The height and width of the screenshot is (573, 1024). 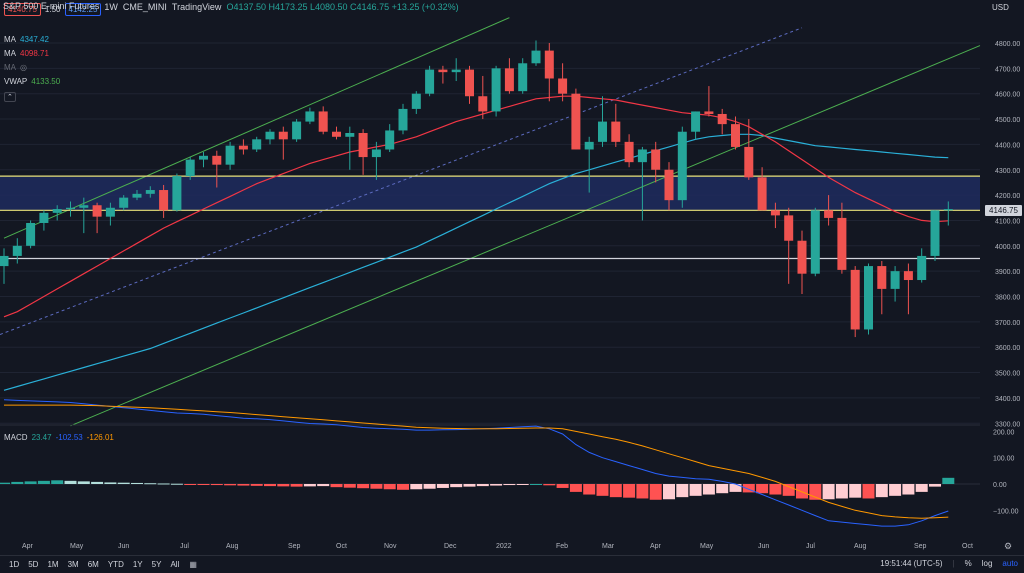 What do you see at coordinates (707, 546) in the screenshot?
I see `time-tick-label: May` at bounding box center [707, 546].